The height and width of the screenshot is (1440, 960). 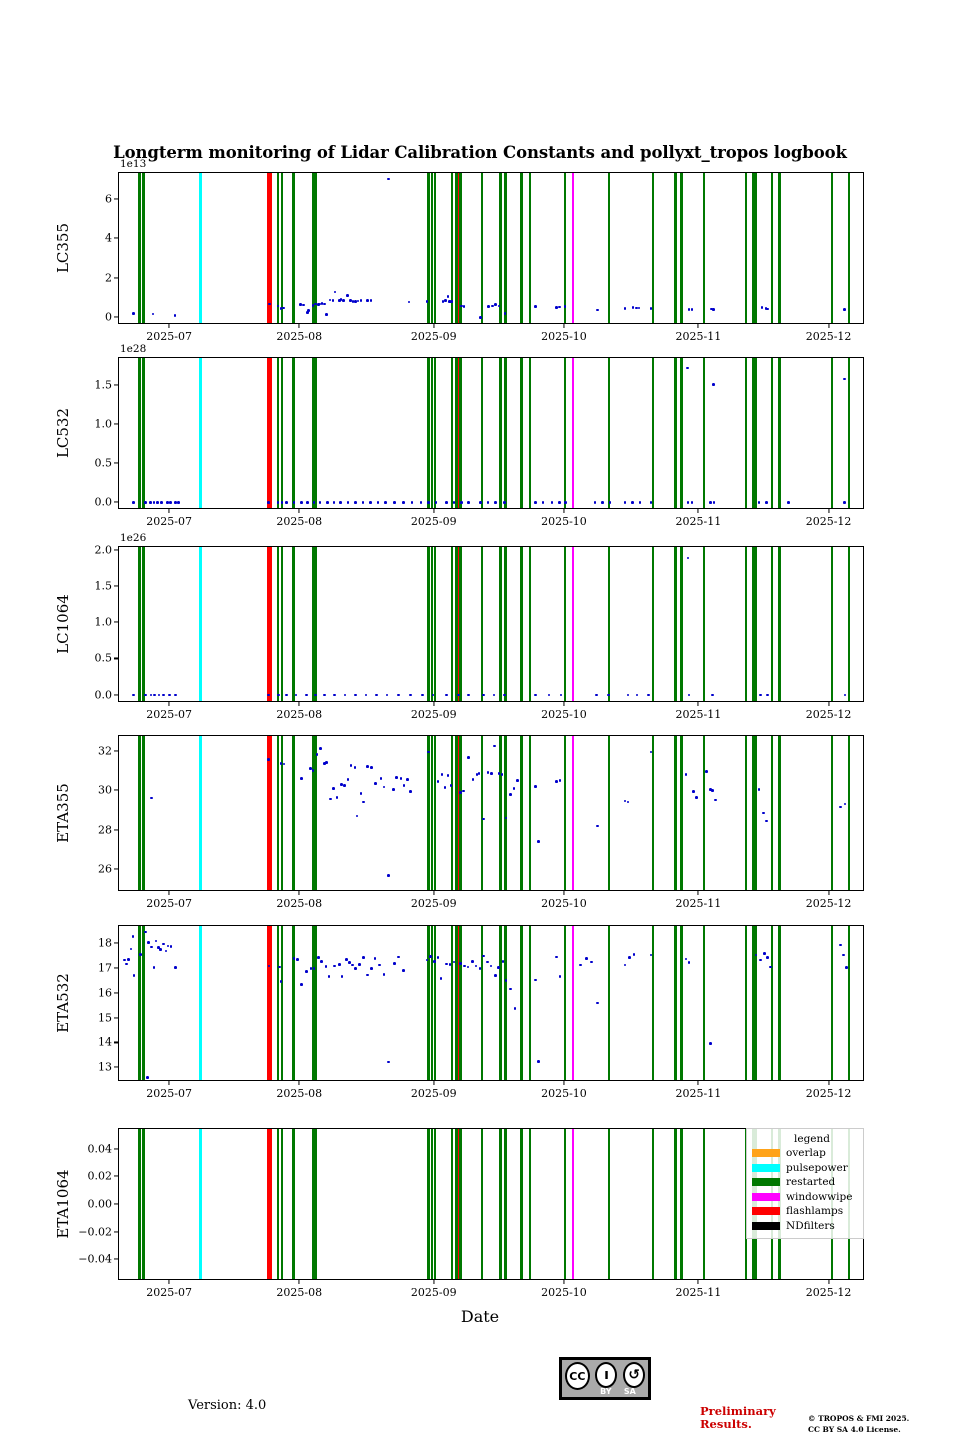 I want to click on event-line-windowwipe, so click(x=573, y=1003).